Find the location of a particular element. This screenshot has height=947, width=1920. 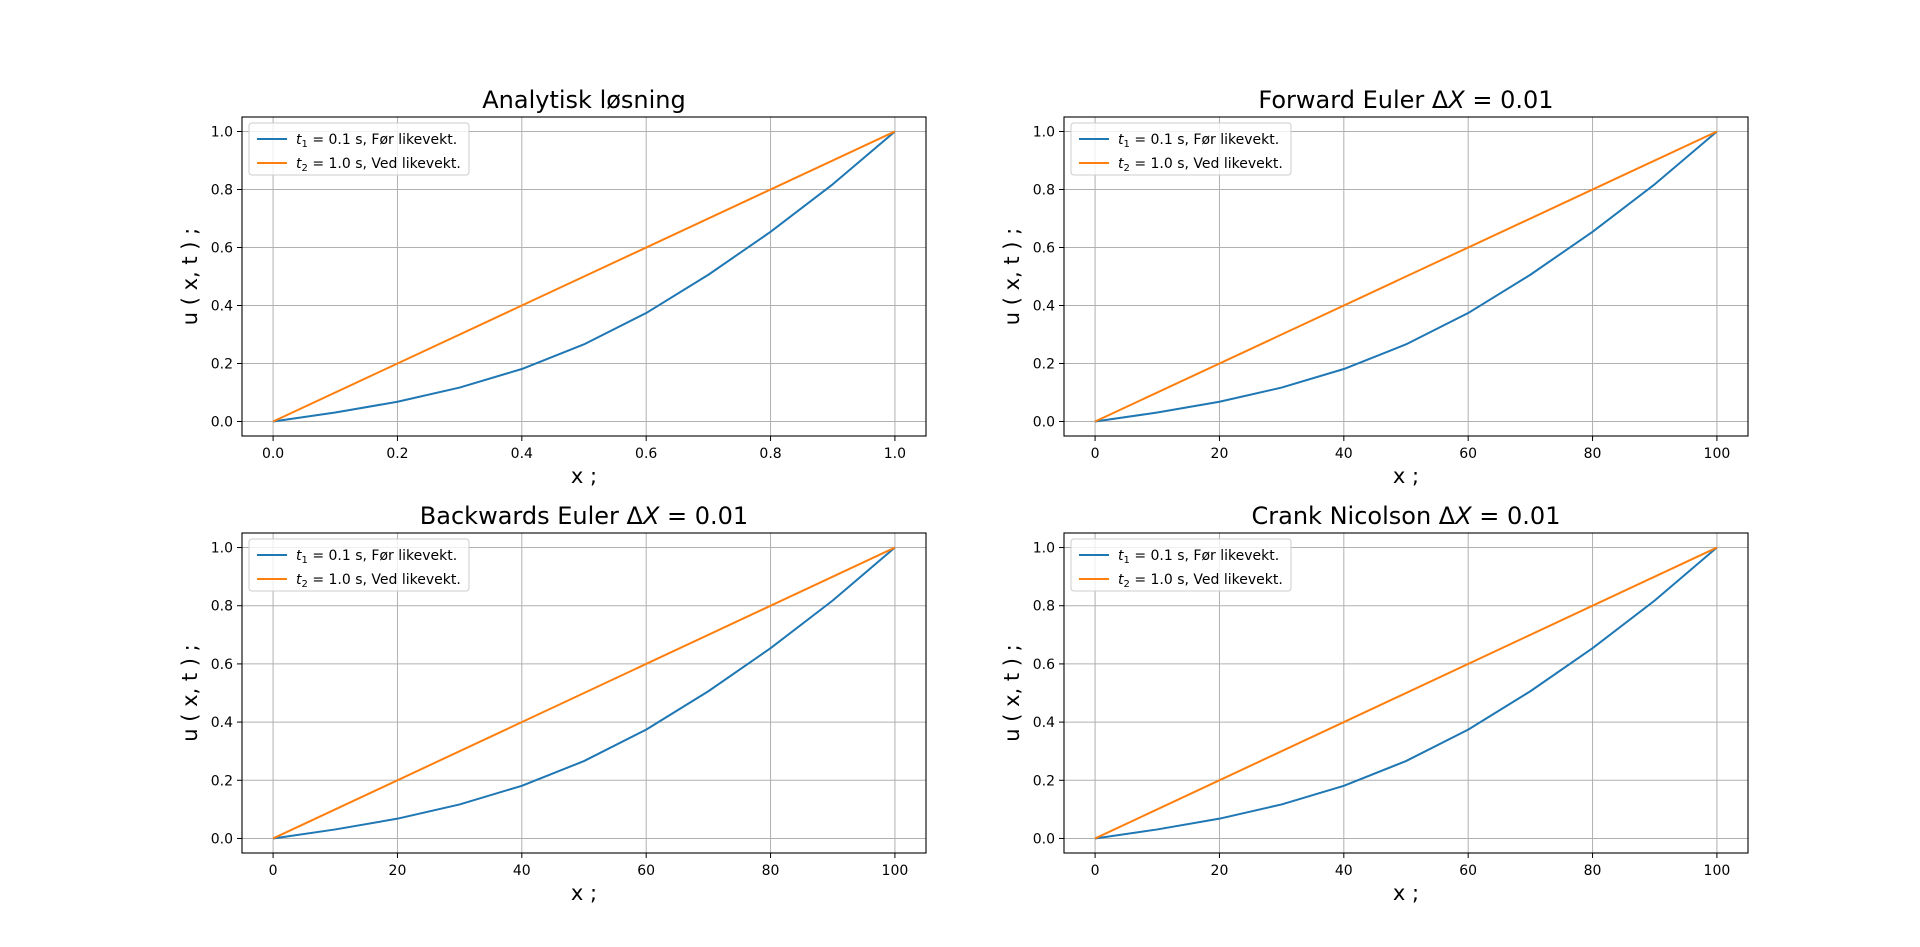

forward-euler-y-tick-label-4: 0.8 is located at coordinates (1044, 191).